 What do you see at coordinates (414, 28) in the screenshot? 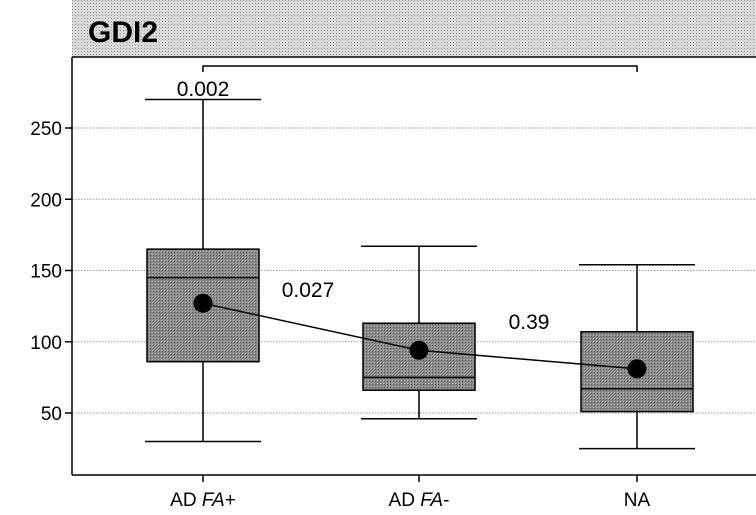
I see `title-bar` at bounding box center [414, 28].